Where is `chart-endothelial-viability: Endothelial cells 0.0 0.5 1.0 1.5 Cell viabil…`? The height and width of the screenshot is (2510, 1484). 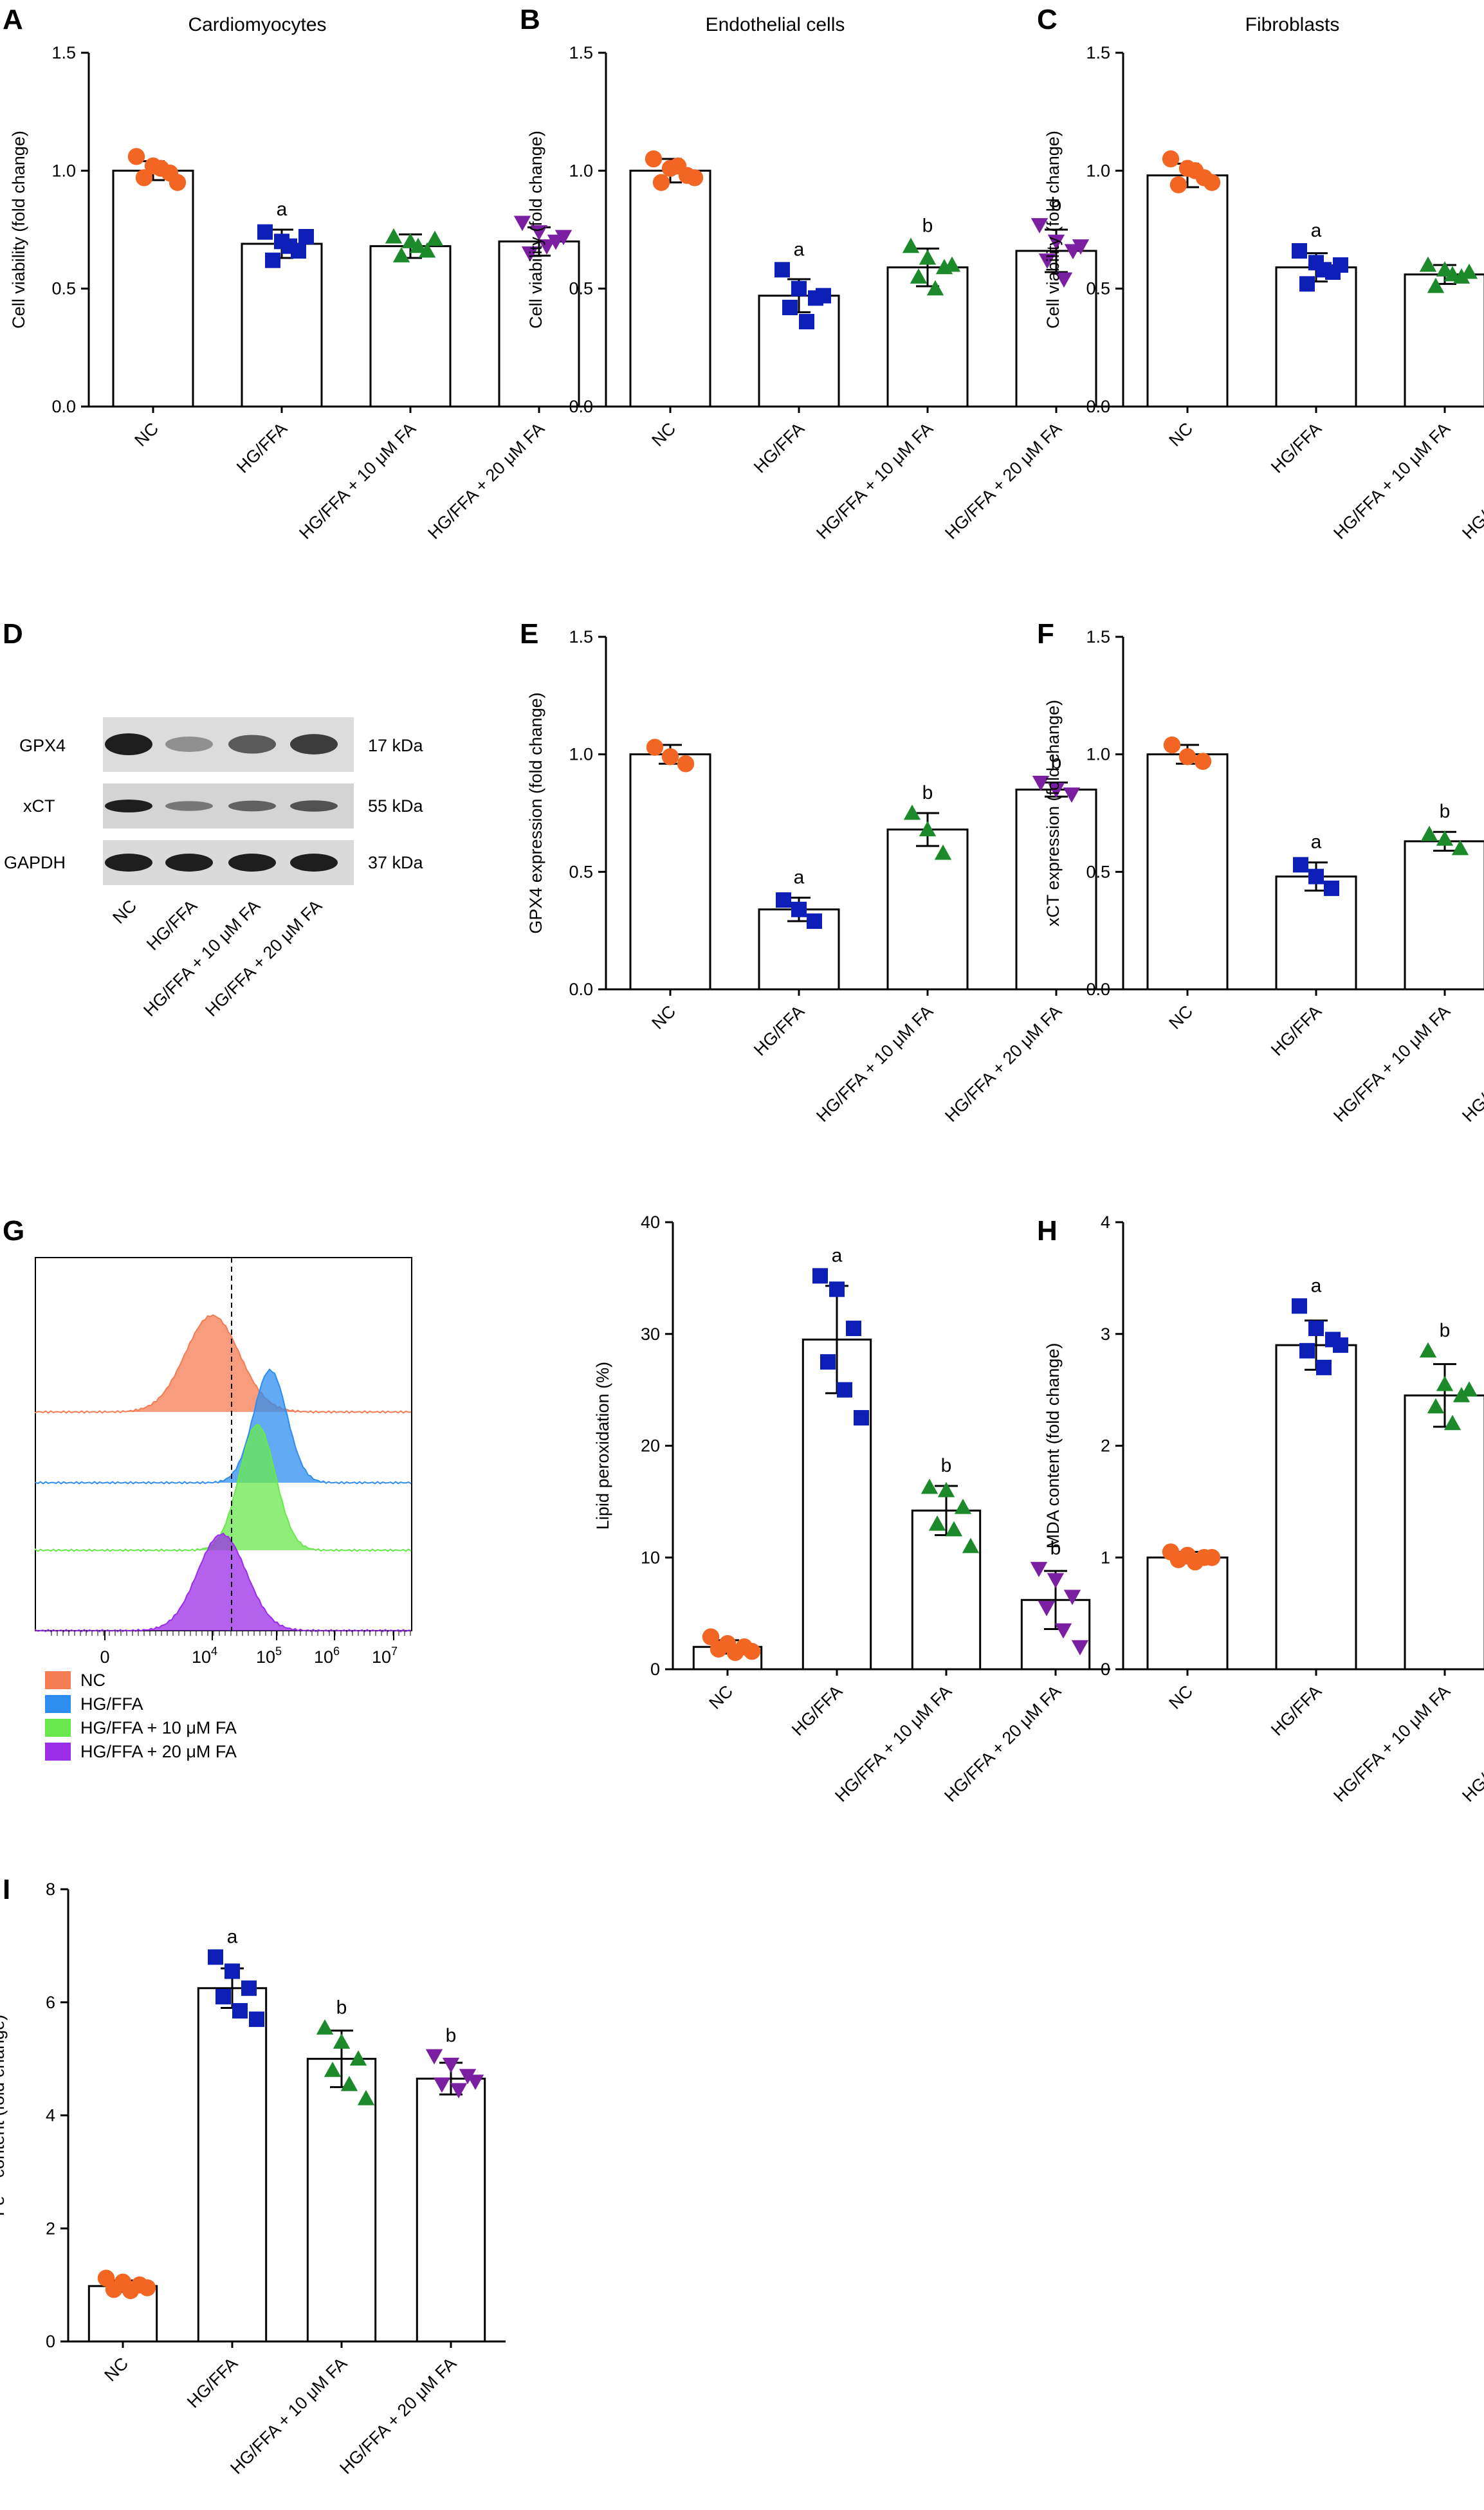
chart-endothelial-viability: Endothelial cells 0.0 0.5 1.0 1.5 Cell viabil… is located at coordinates (824, 278).